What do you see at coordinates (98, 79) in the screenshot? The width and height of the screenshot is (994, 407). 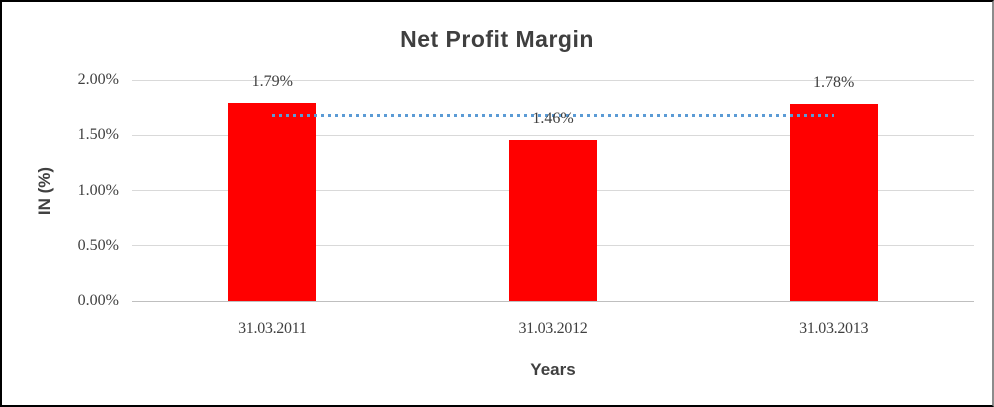 I see `y-tick-label: 2.00%` at bounding box center [98, 79].